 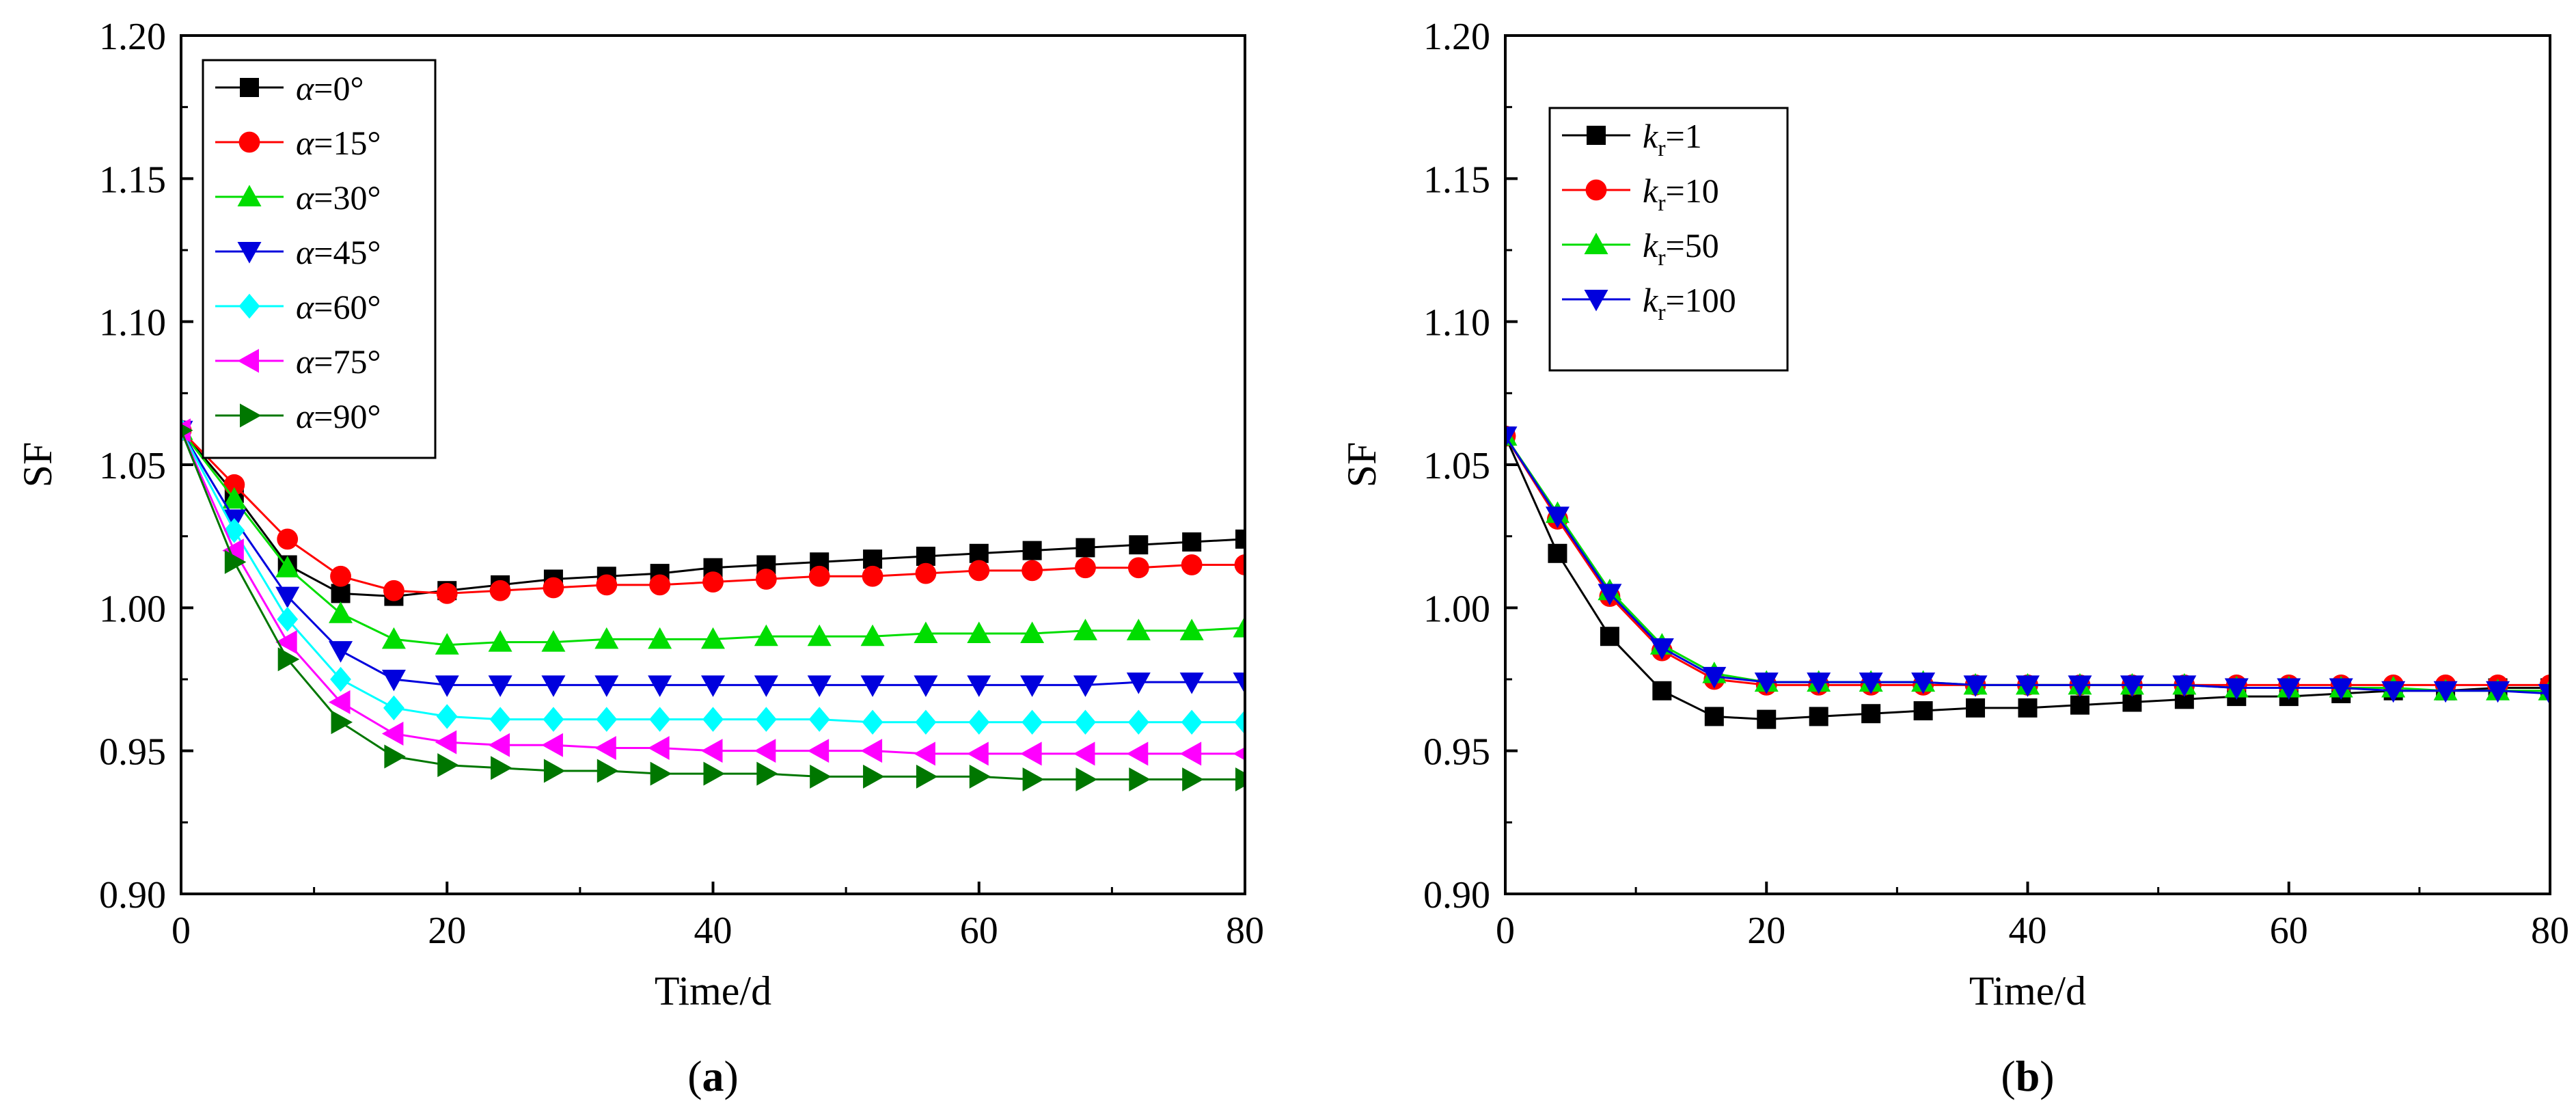 What do you see at coordinates (1650, 300) in the screenshot?
I see `legend-label-var-b-3: k` at bounding box center [1650, 300].